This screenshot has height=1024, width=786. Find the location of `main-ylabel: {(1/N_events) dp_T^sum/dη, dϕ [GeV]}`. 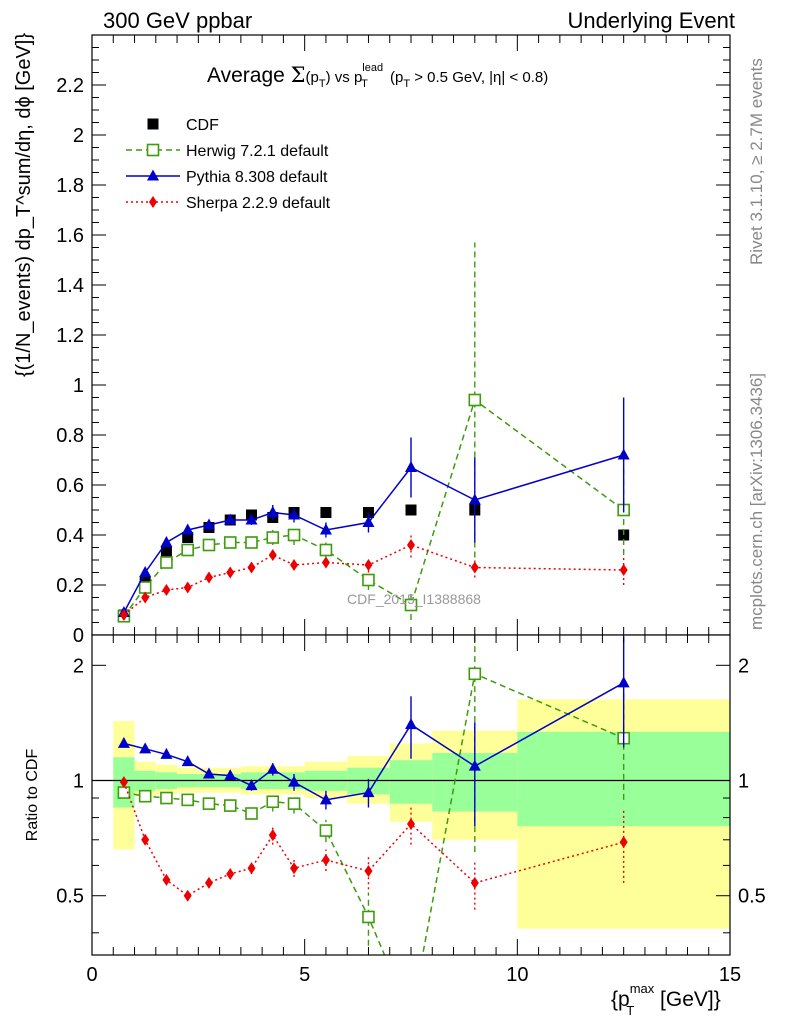

main-ylabel: {(1/N_events) dp_T^sum/dη, dϕ [GeV]} is located at coordinates (24, 205).